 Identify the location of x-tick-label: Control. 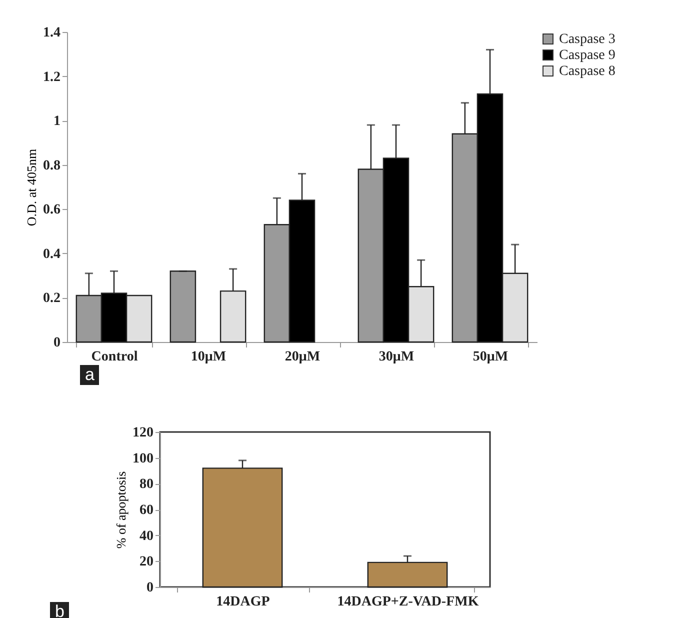
(114, 357).